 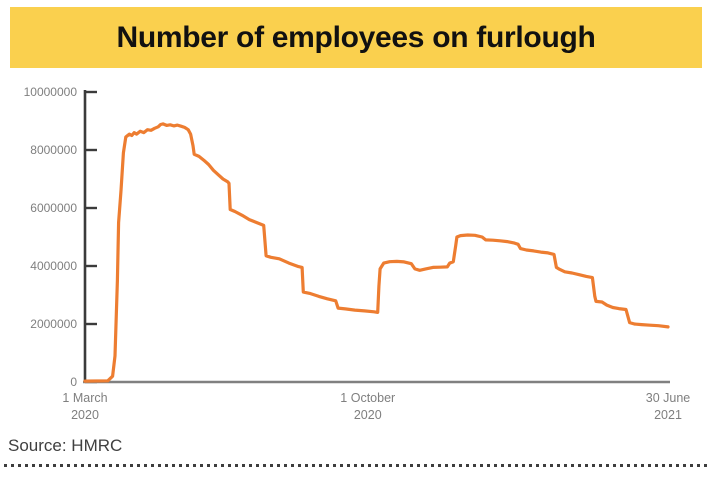 I want to click on y-axis-tick-label: 10000000, so click(x=51, y=92).